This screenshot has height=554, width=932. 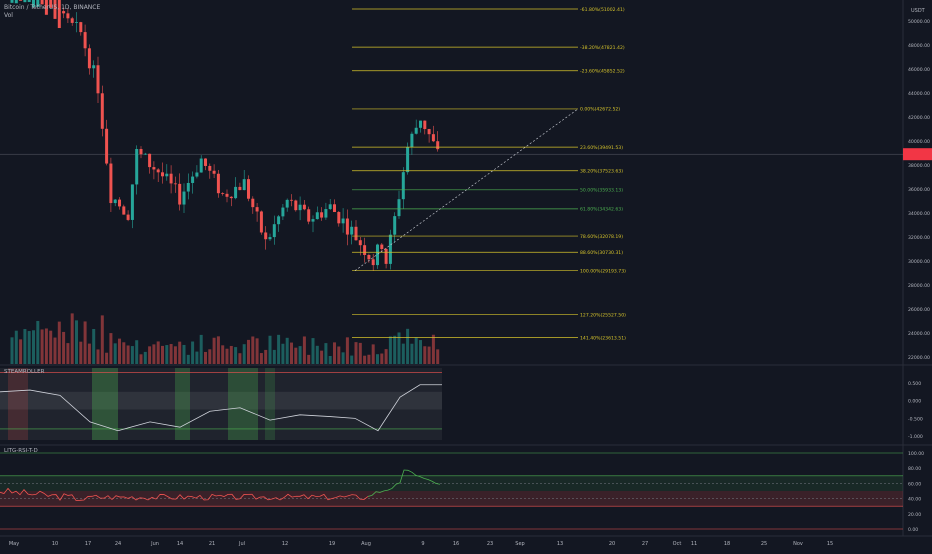 What do you see at coordinates (8, 15) in the screenshot?
I see `volume-label: Vol` at bounding box center [8, 15].